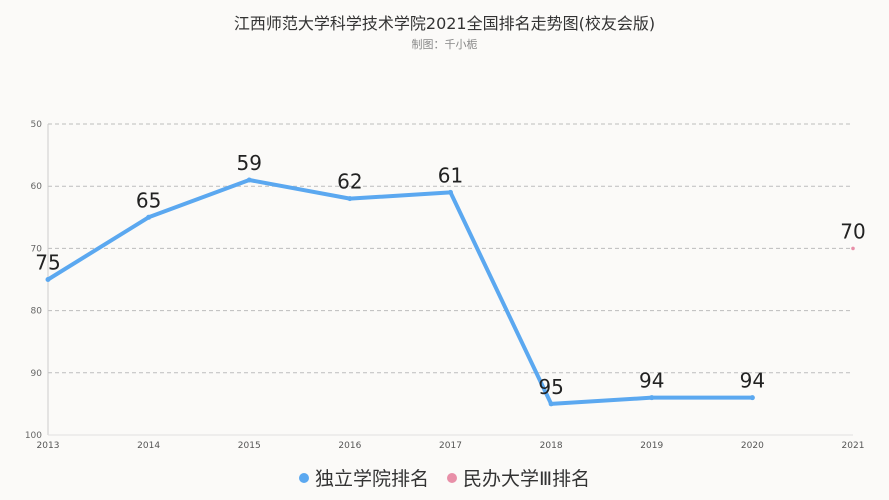 Image resolution: width=889 pixels, height=500 pixels. Describe the element at coordinates (148, 200) in the screenshot. I see `data-label: 65` at that location.